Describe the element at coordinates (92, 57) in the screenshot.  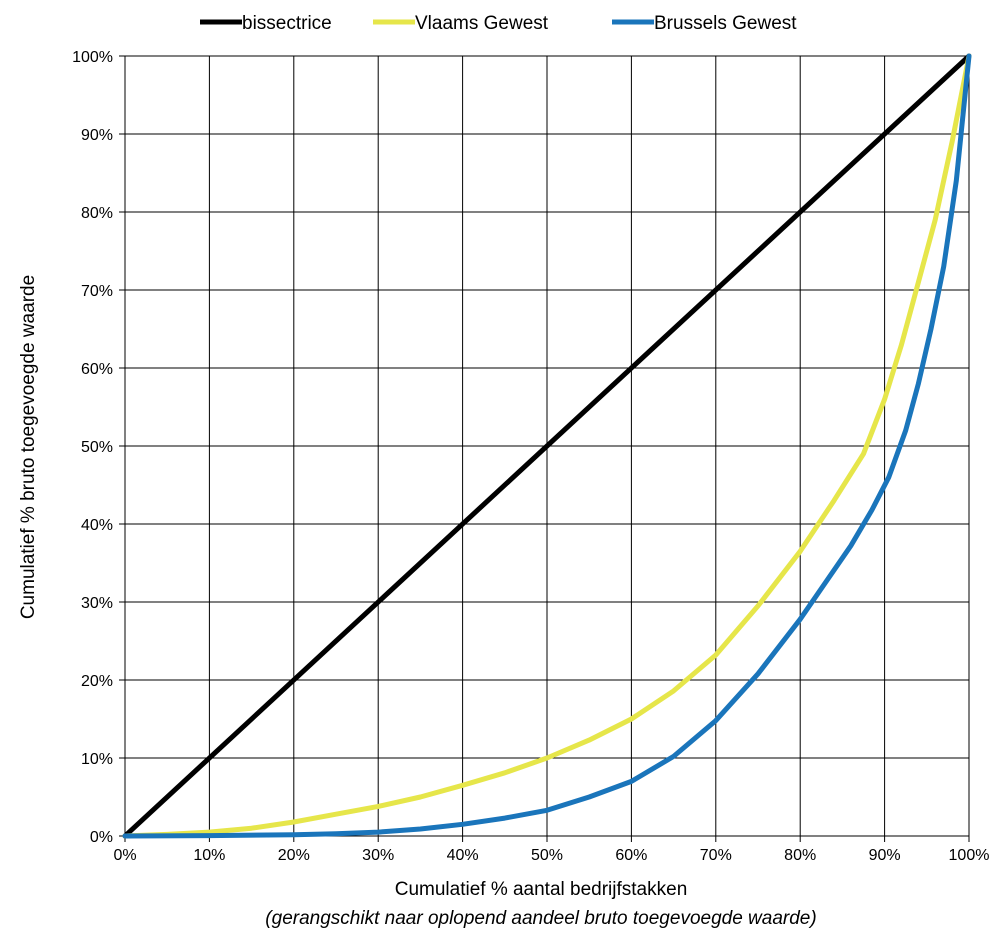
I see `y-tick-label: 100%` at that location.